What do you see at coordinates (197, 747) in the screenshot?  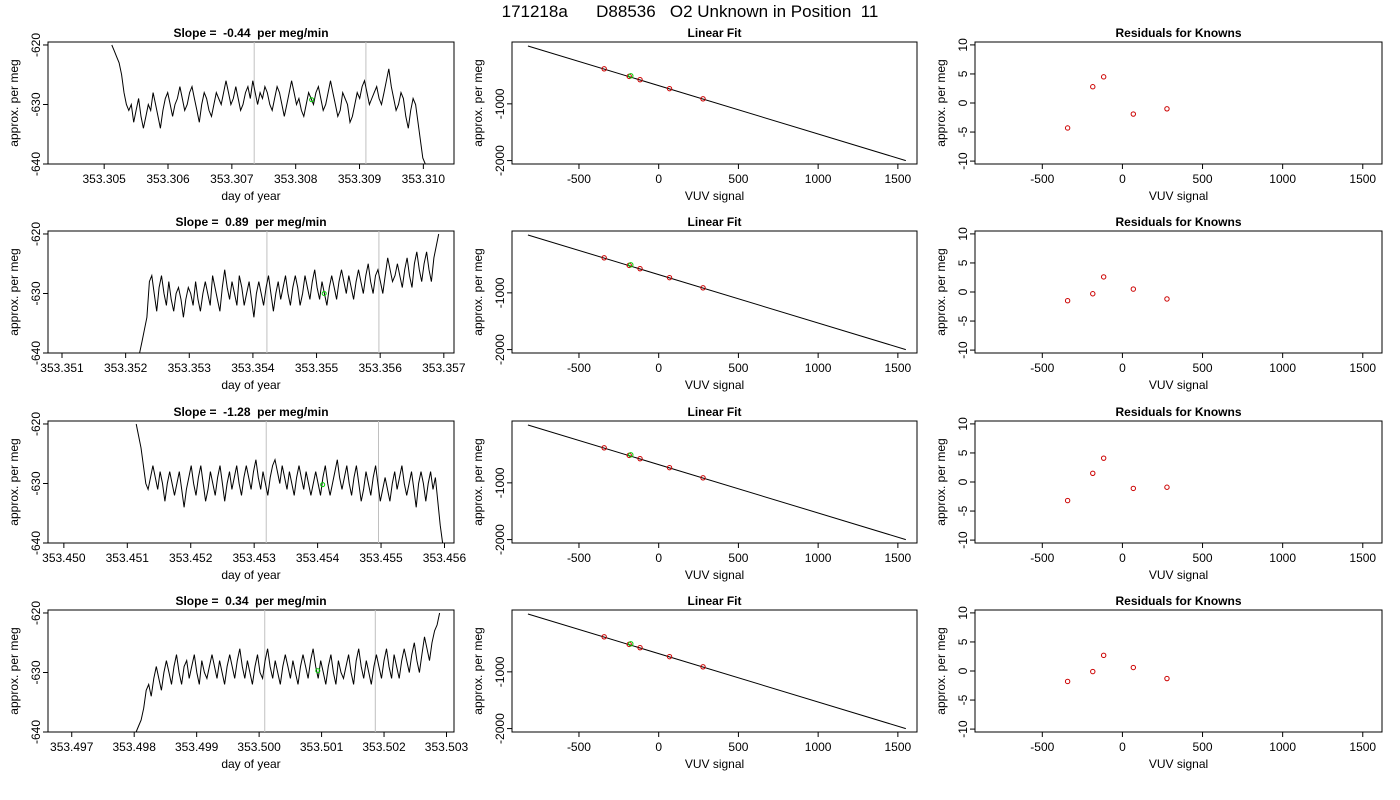 I see `x-tick-label: 353.499` at bounding box center [197, 747].